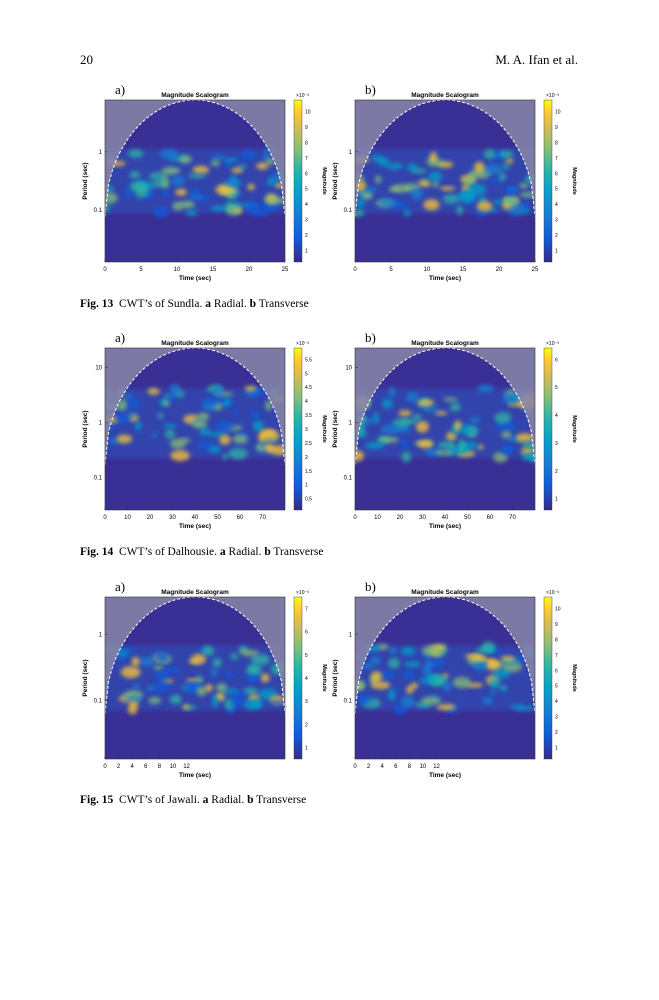 The height and width of the screenshot is (1000, 659). I want to click on x-tick-label: 2, so click(119, 767).